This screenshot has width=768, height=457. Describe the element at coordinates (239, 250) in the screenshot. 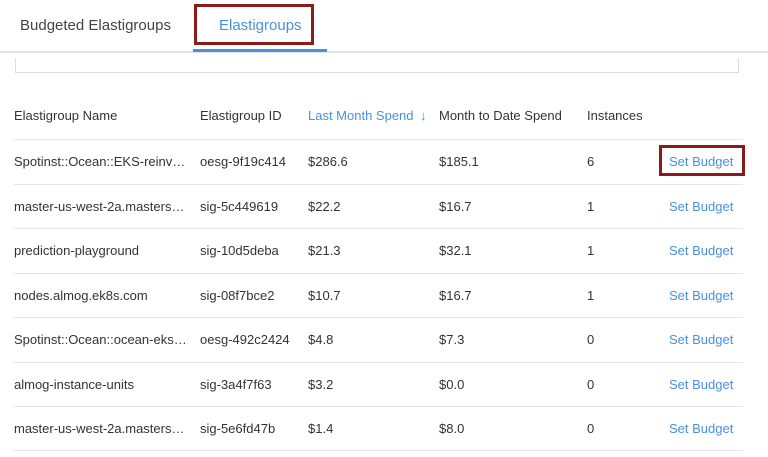

I see `elastigroup-id: sig-10d5deba` at that location.